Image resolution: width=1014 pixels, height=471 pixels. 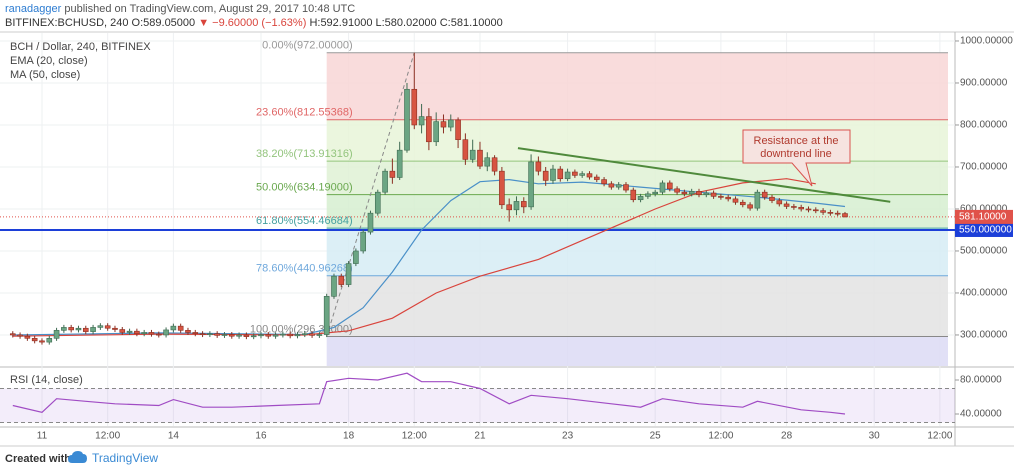 I want to click on x-tick-label: 16, so click(x=261, y=436).